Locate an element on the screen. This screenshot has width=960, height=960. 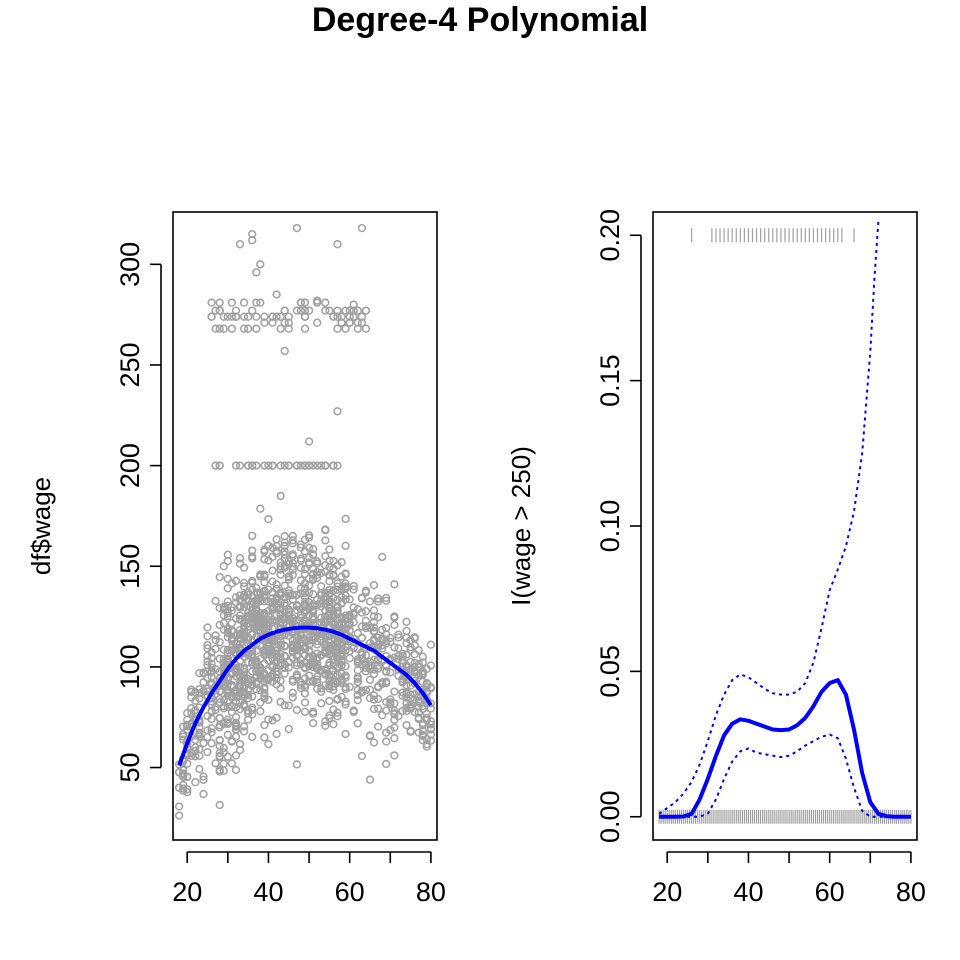
lower-confidence-line is located at coordinates (785, 775).